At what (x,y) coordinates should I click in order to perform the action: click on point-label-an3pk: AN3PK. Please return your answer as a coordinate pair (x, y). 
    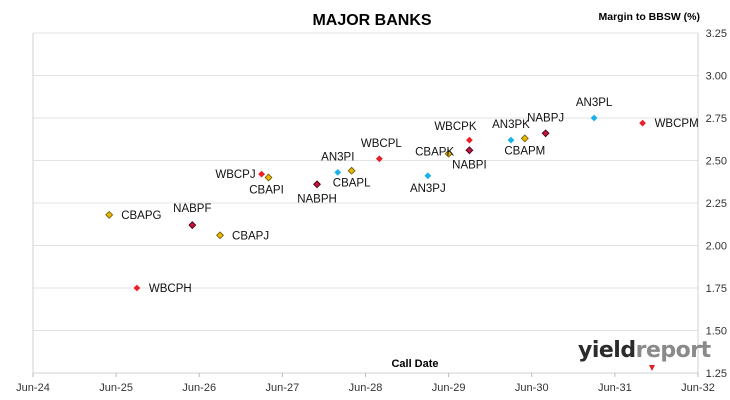
    Looking at the image, I should click on (511, 125).